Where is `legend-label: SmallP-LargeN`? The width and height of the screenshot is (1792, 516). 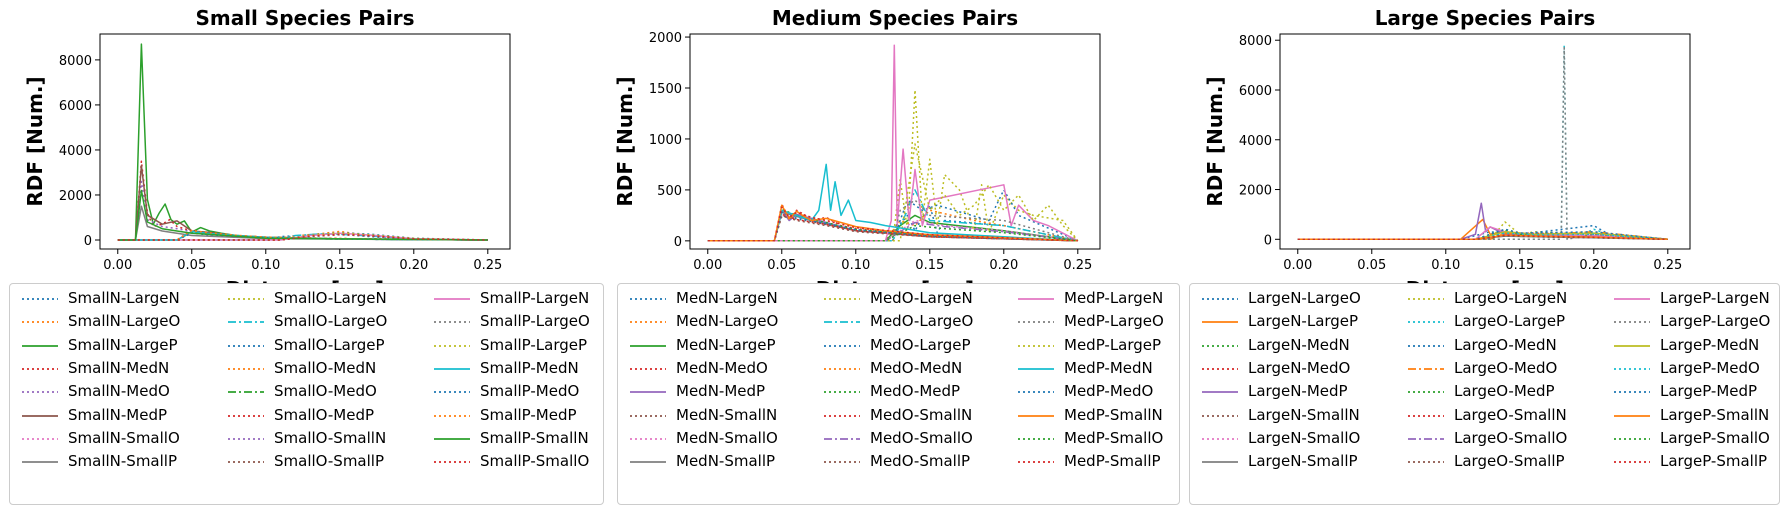
legend-label: SmallP-LargeN is located at coordinates (535, 298).